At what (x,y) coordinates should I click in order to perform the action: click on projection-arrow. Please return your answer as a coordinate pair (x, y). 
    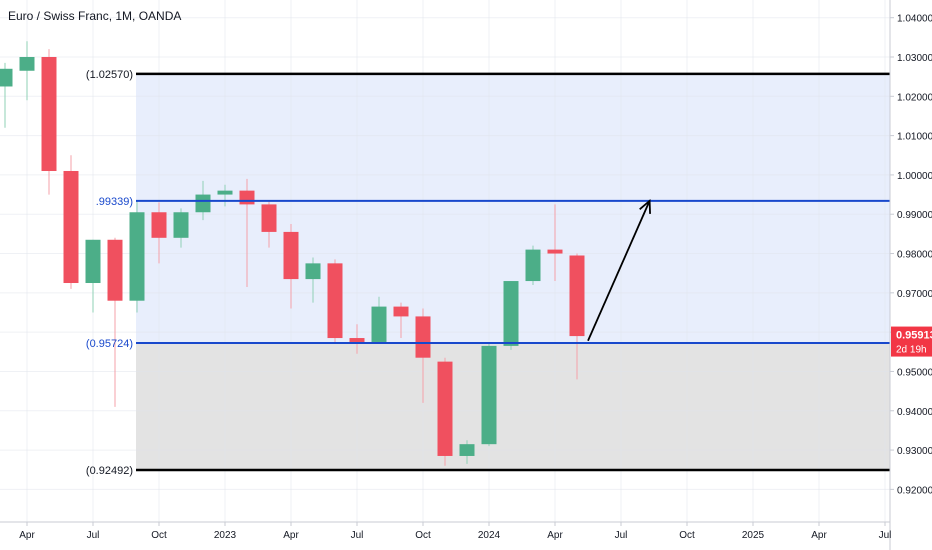
    Looking at the image, I should click on (619, 270).